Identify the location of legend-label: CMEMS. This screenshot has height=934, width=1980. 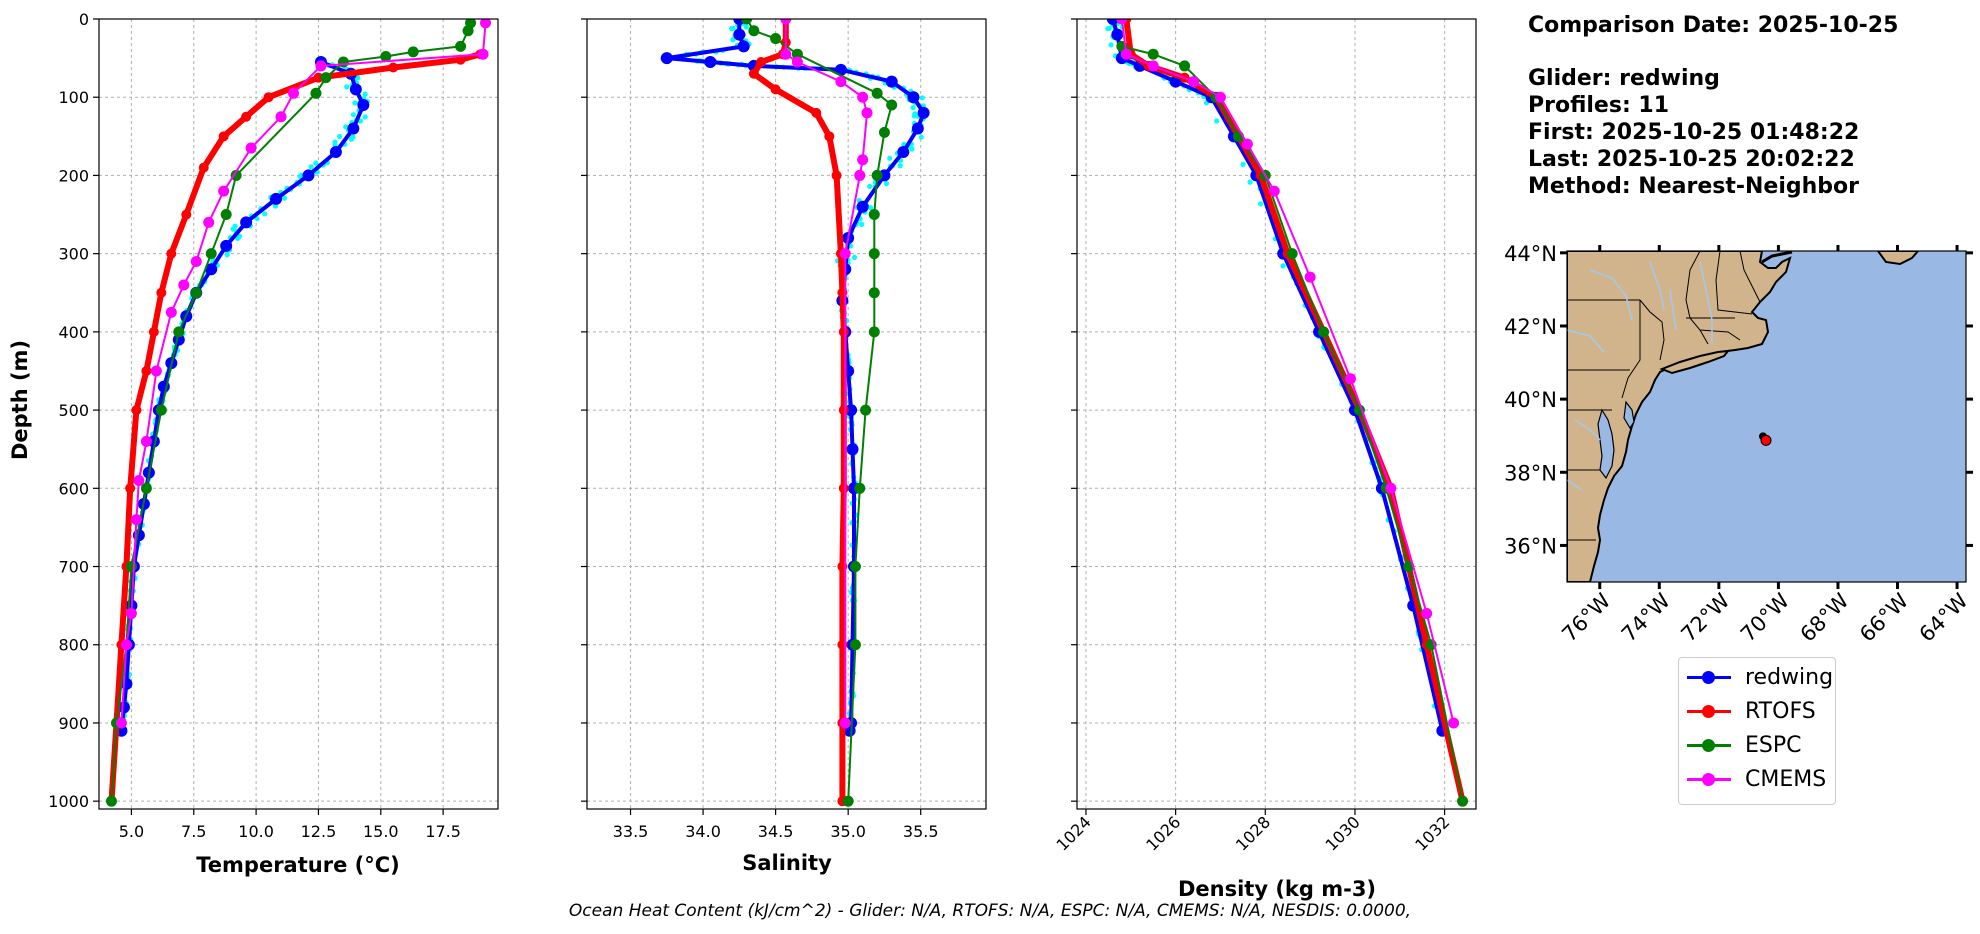
(1786, 779).